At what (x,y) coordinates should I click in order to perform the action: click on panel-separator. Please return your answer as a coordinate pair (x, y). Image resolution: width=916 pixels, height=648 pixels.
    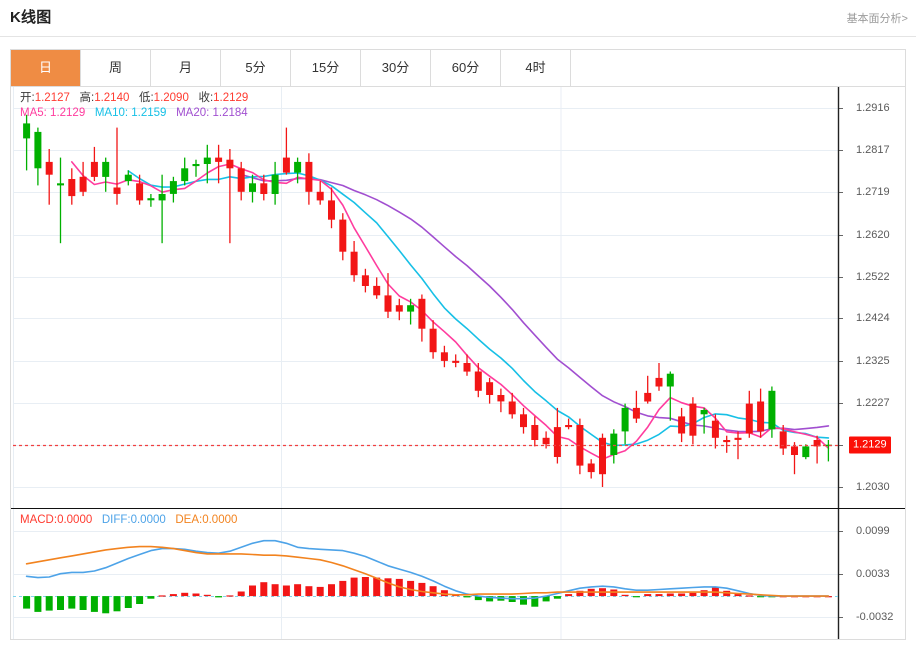
    Looking at the image, I should click on (458, 508).